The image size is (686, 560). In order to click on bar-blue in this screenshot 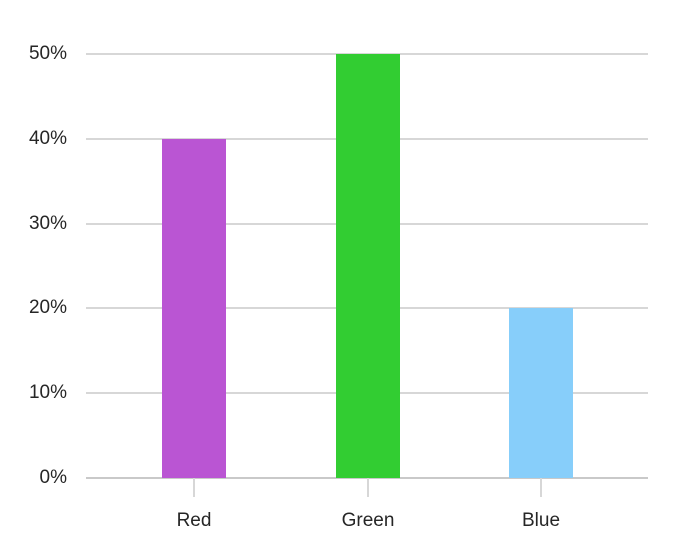, I will do `click(541, 393)`.